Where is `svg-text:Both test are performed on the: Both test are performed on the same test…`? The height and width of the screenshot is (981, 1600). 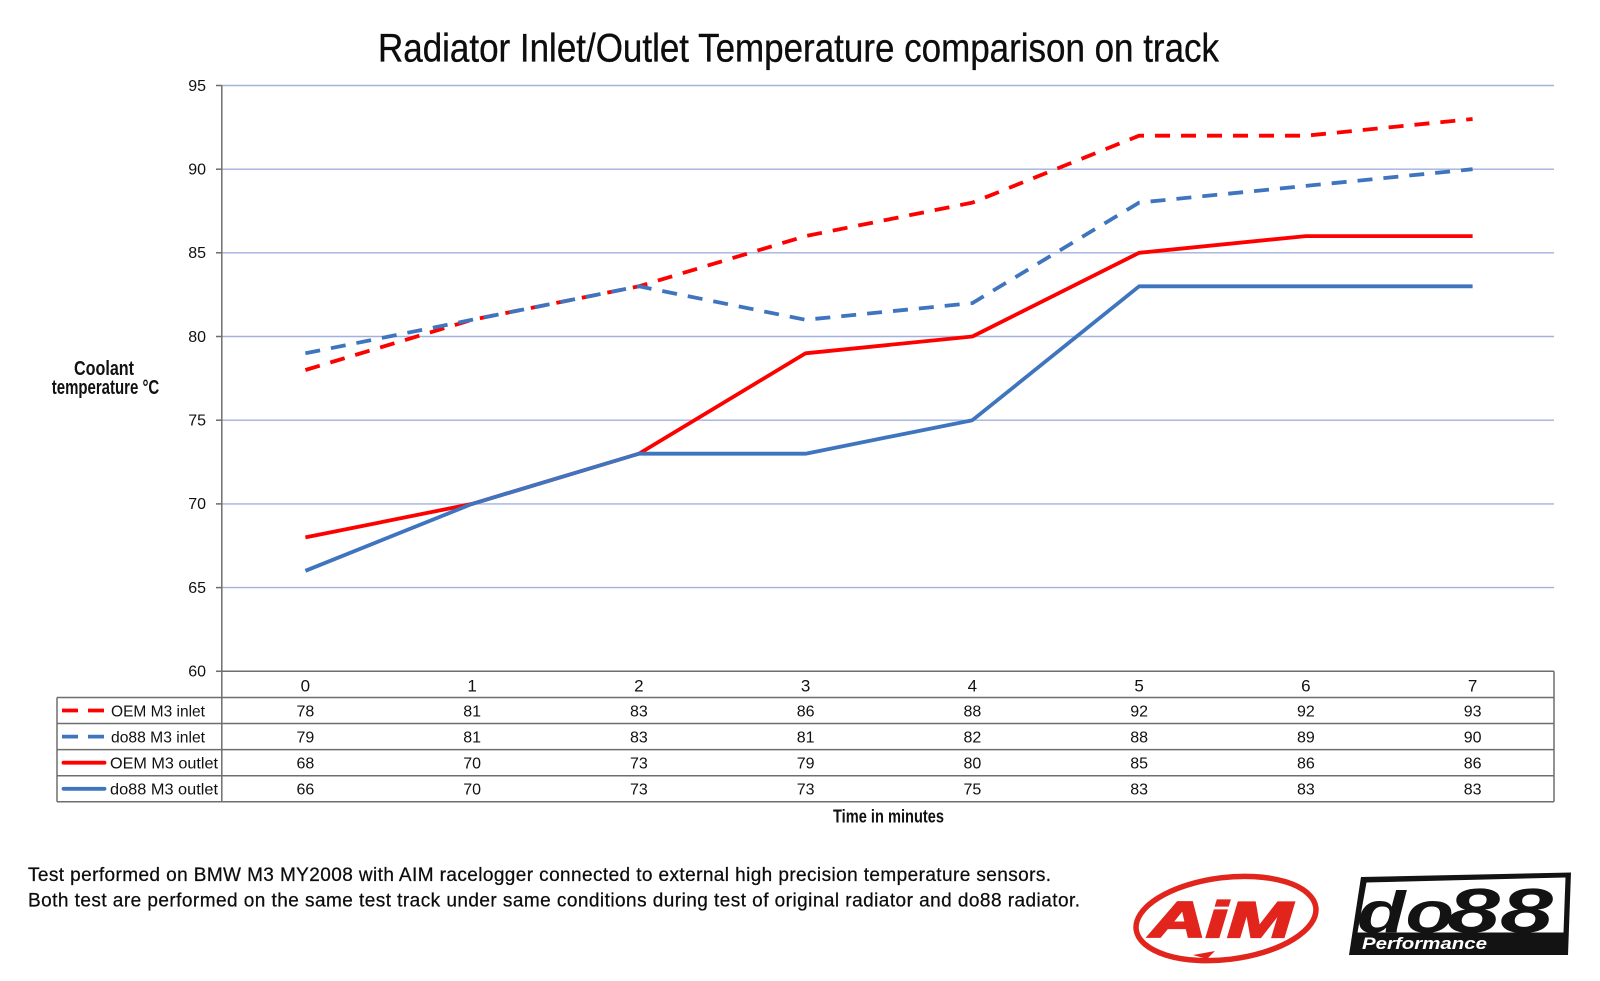 svg-text:Both test are performed on the: Both test are performed on the same test… is located at coordinates (554, 901).